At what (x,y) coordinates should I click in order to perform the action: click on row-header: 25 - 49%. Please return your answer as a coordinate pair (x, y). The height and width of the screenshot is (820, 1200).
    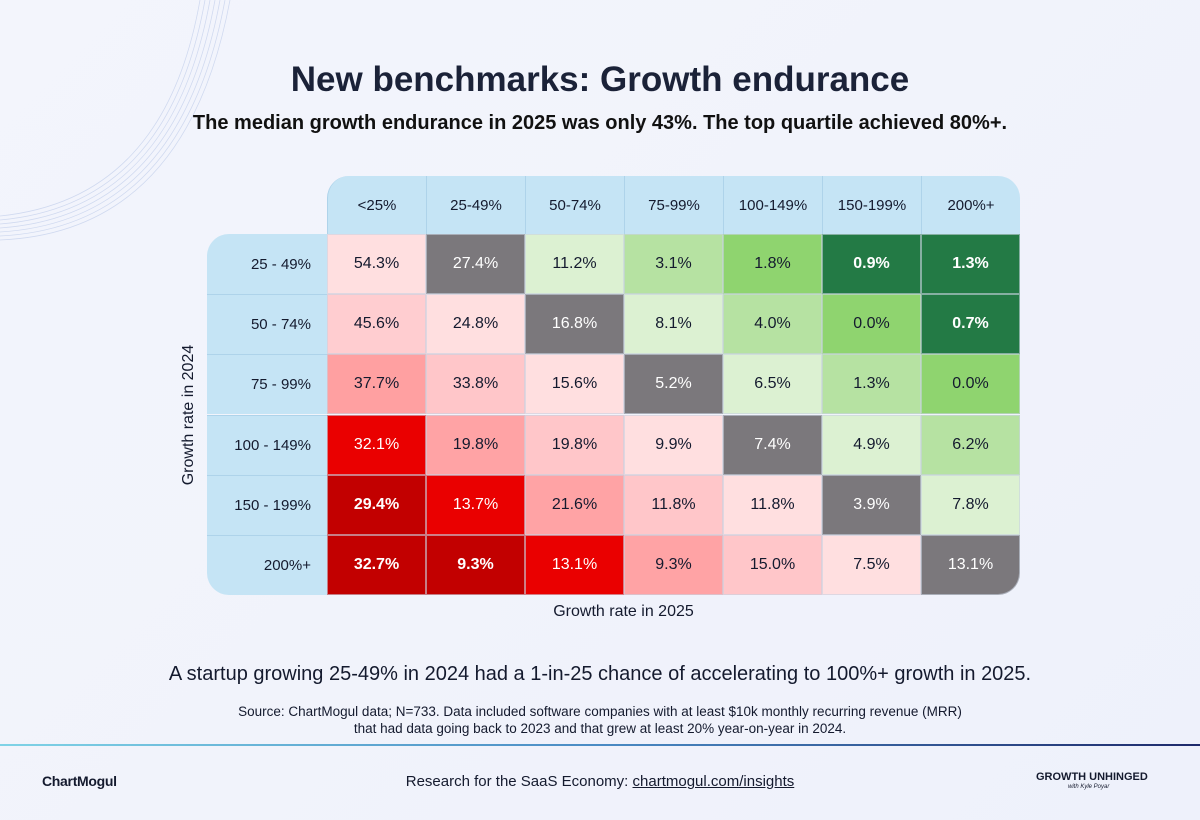
    Looking at the image, I should click on (267, 264).